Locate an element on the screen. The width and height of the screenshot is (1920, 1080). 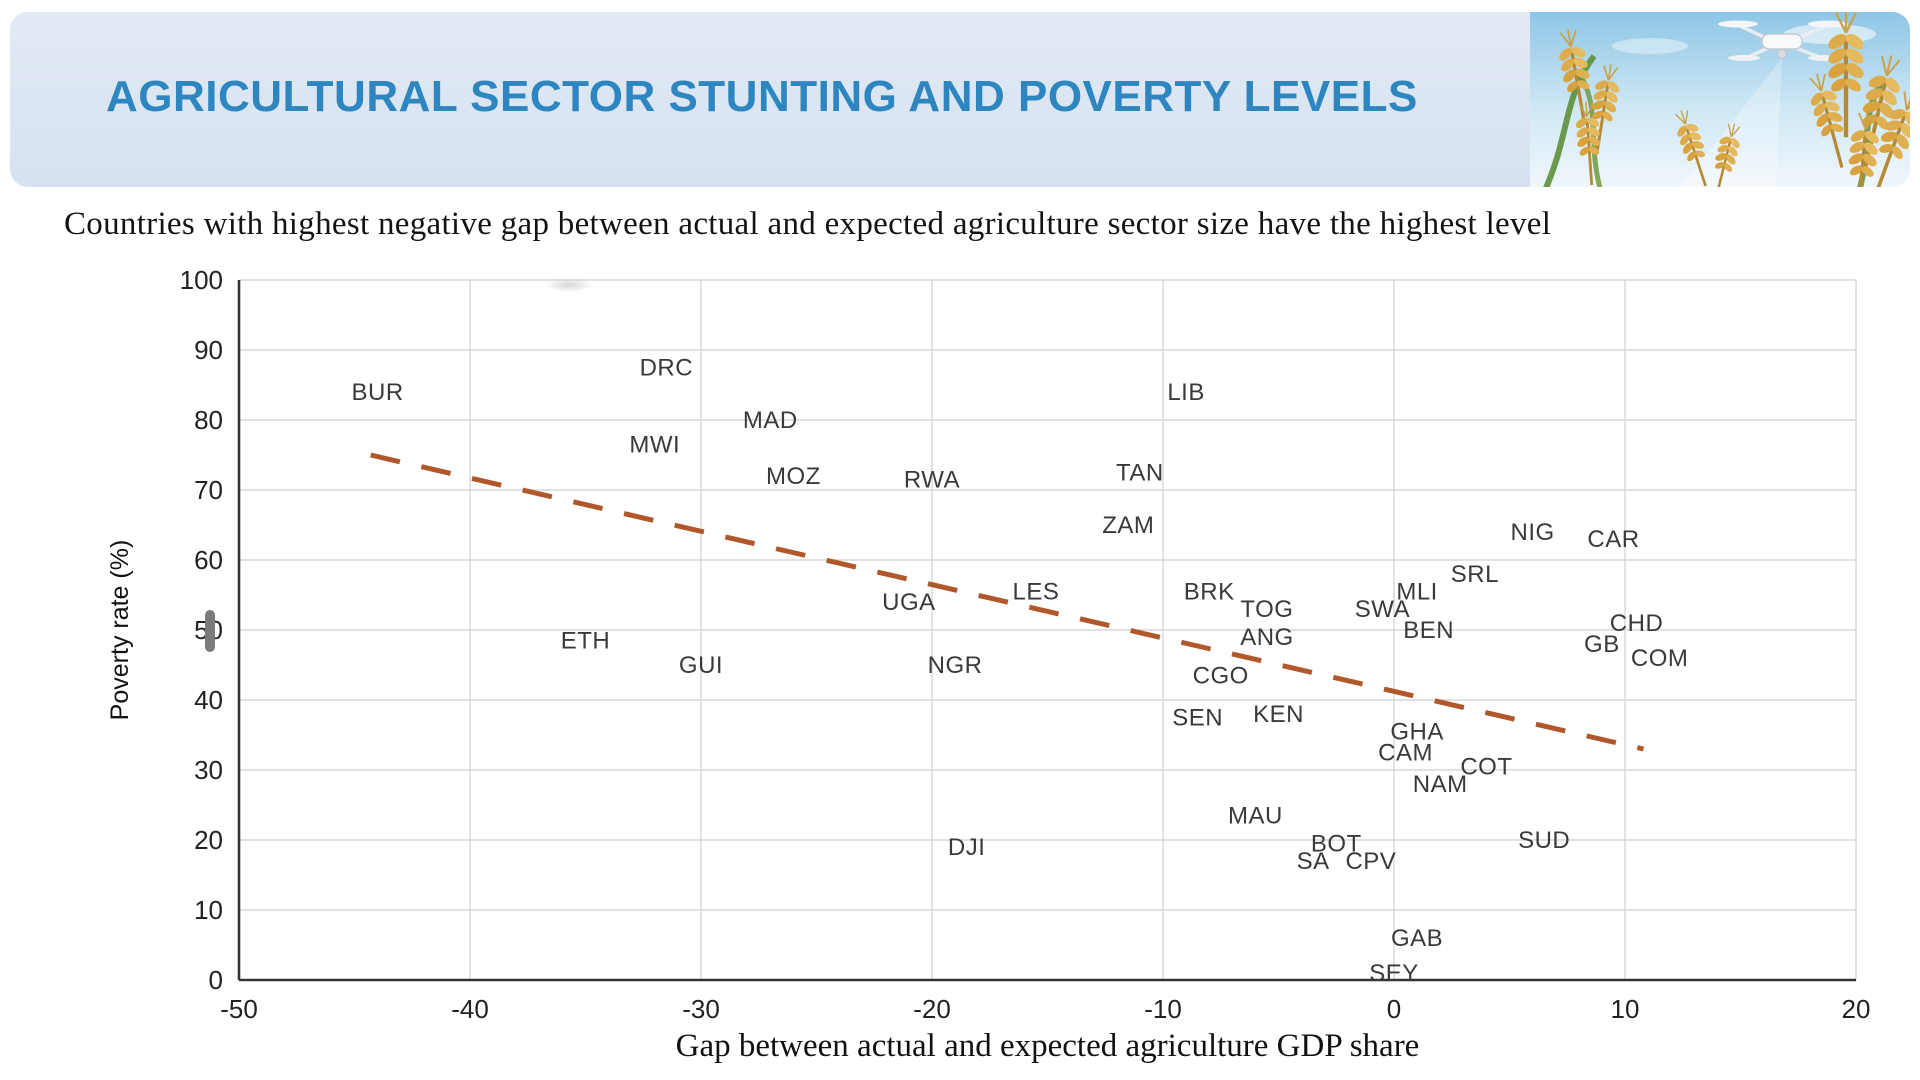
y-axis-title: Poverty rate (%) is located at coordinates (120, 630).